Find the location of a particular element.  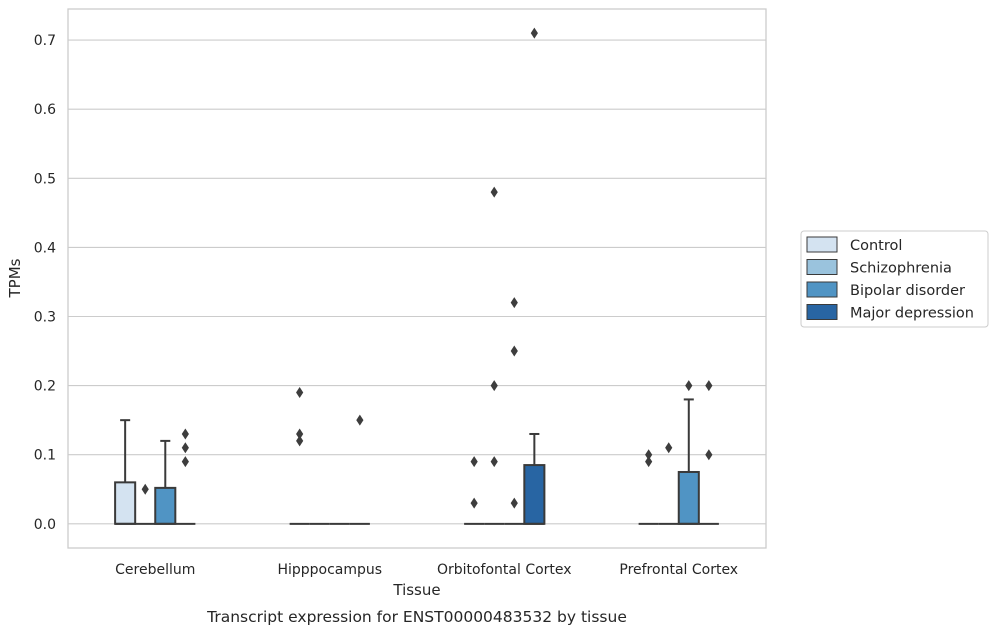

y-tick-label: 0.1 is located at coordinates (45, 456).